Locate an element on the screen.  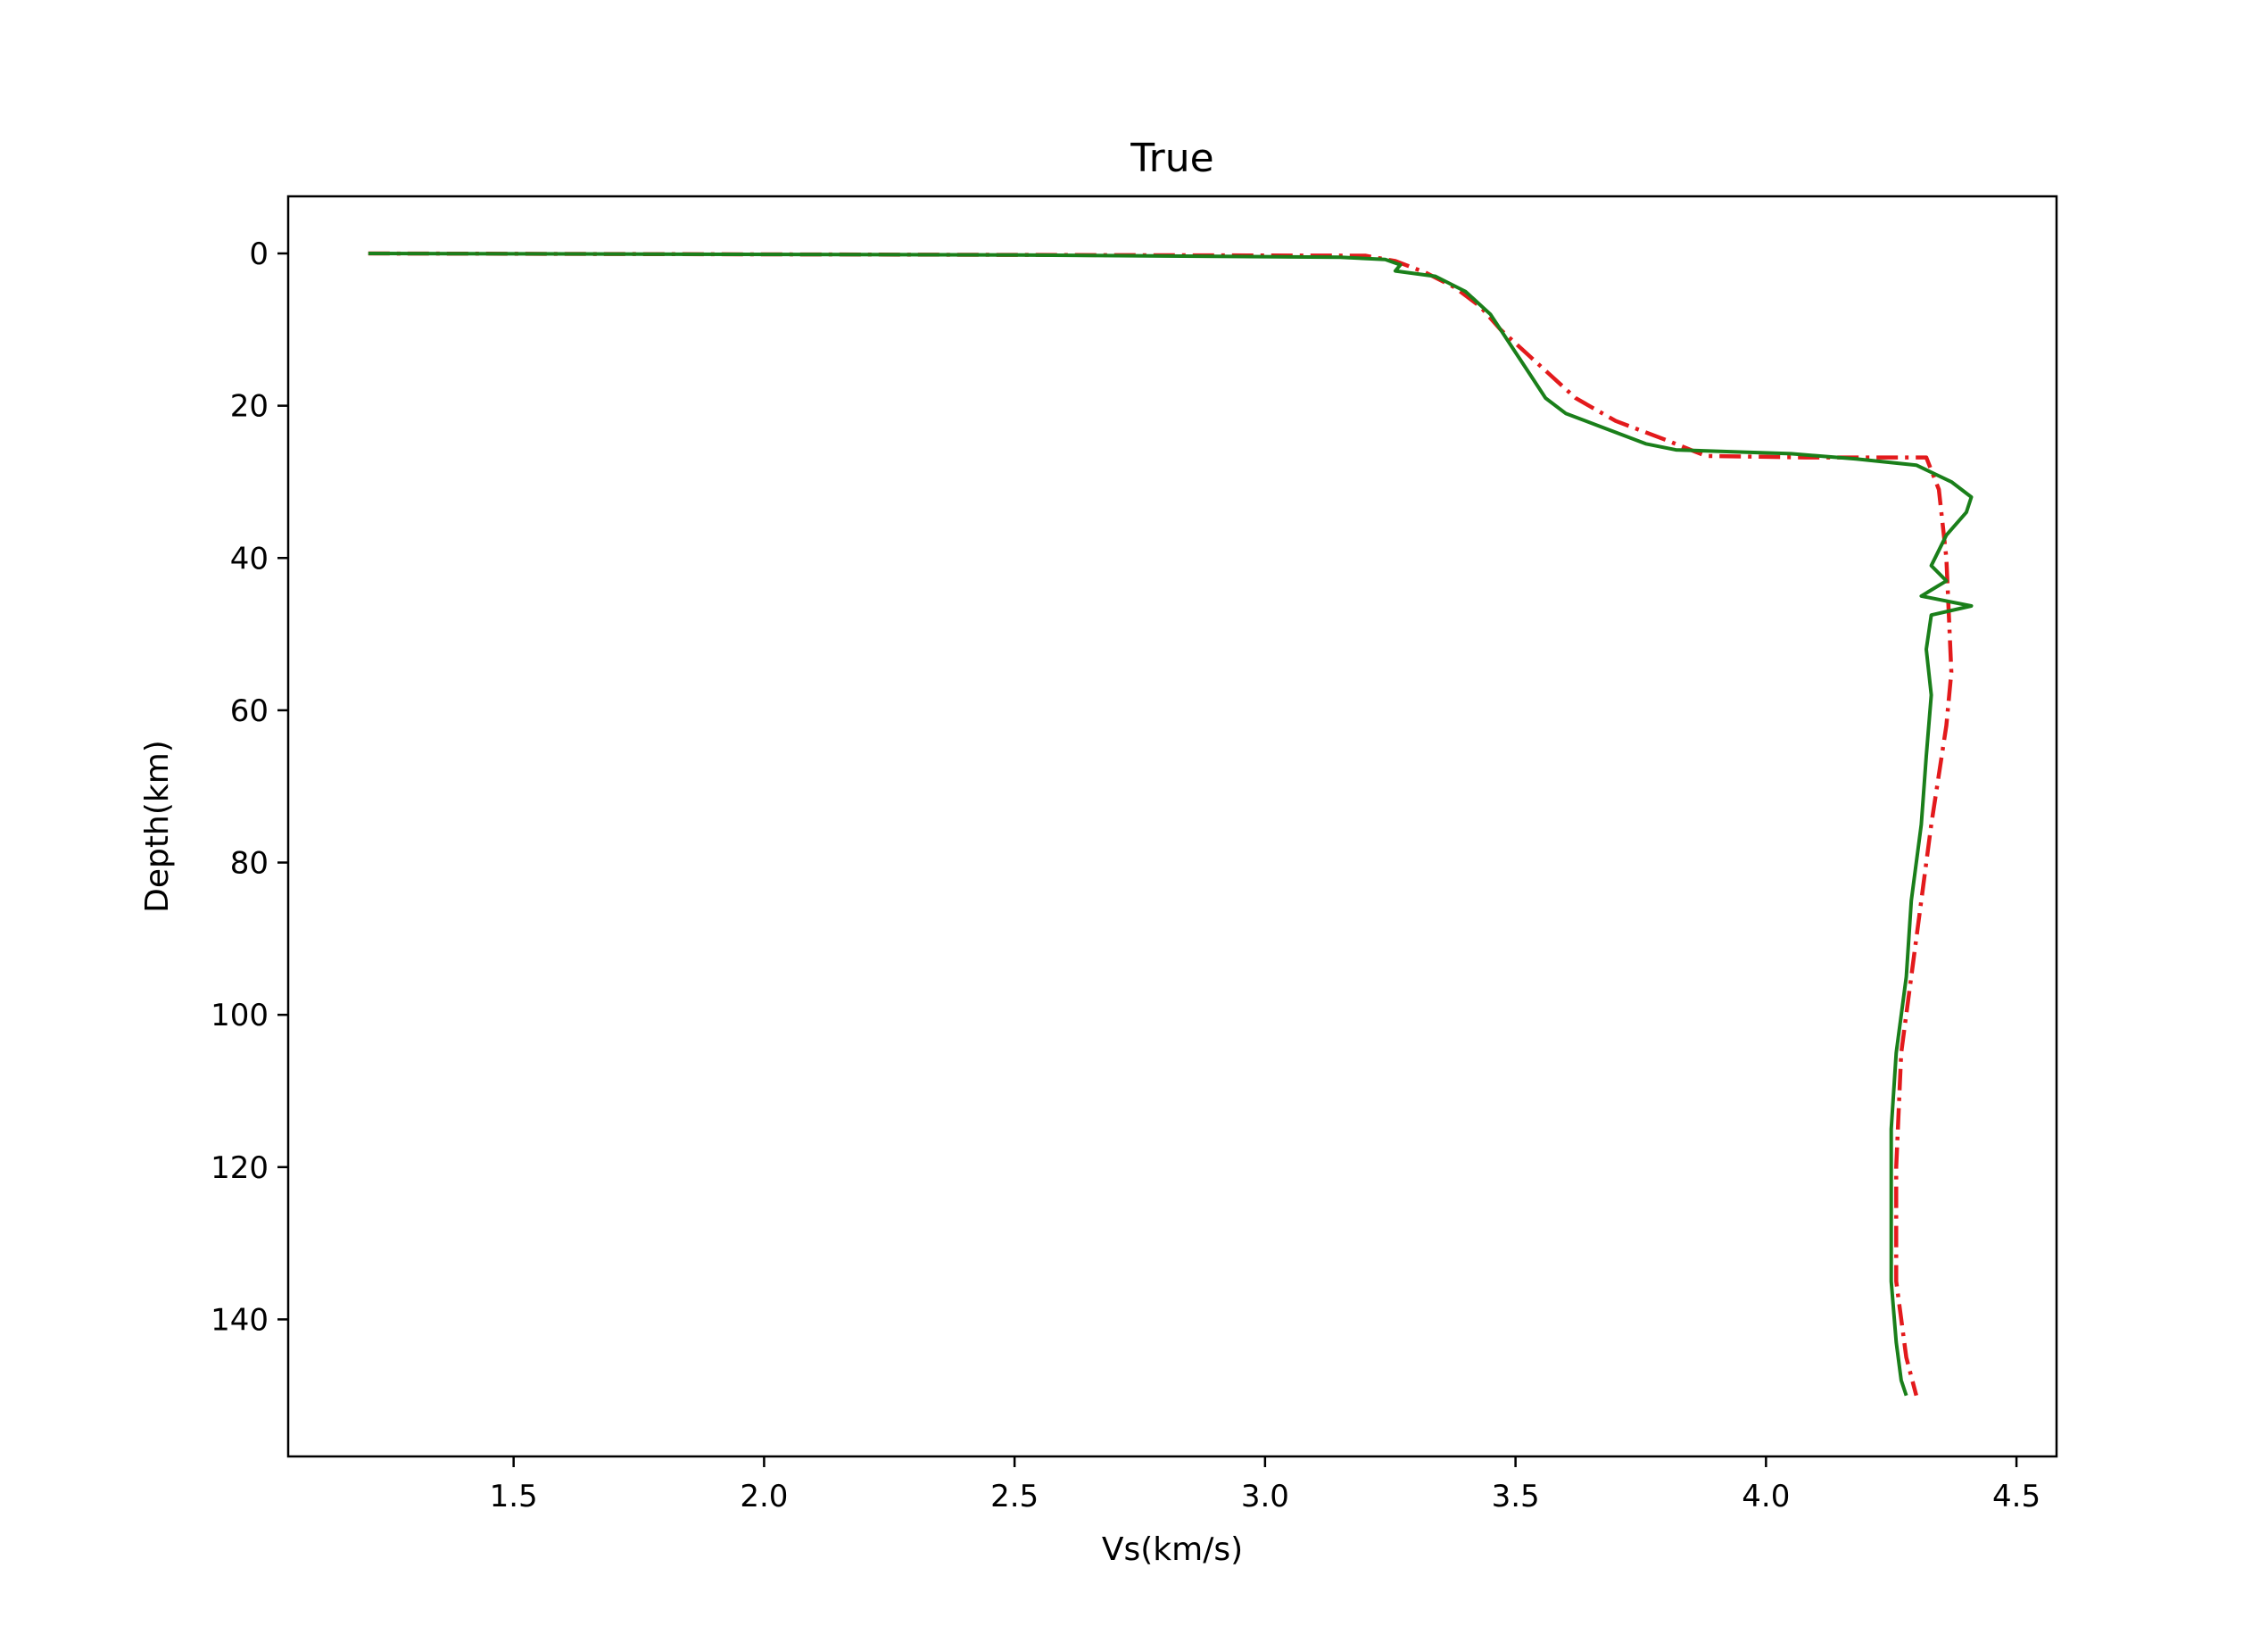
y-tick-label: 60 is located at coordinates (249, 711).